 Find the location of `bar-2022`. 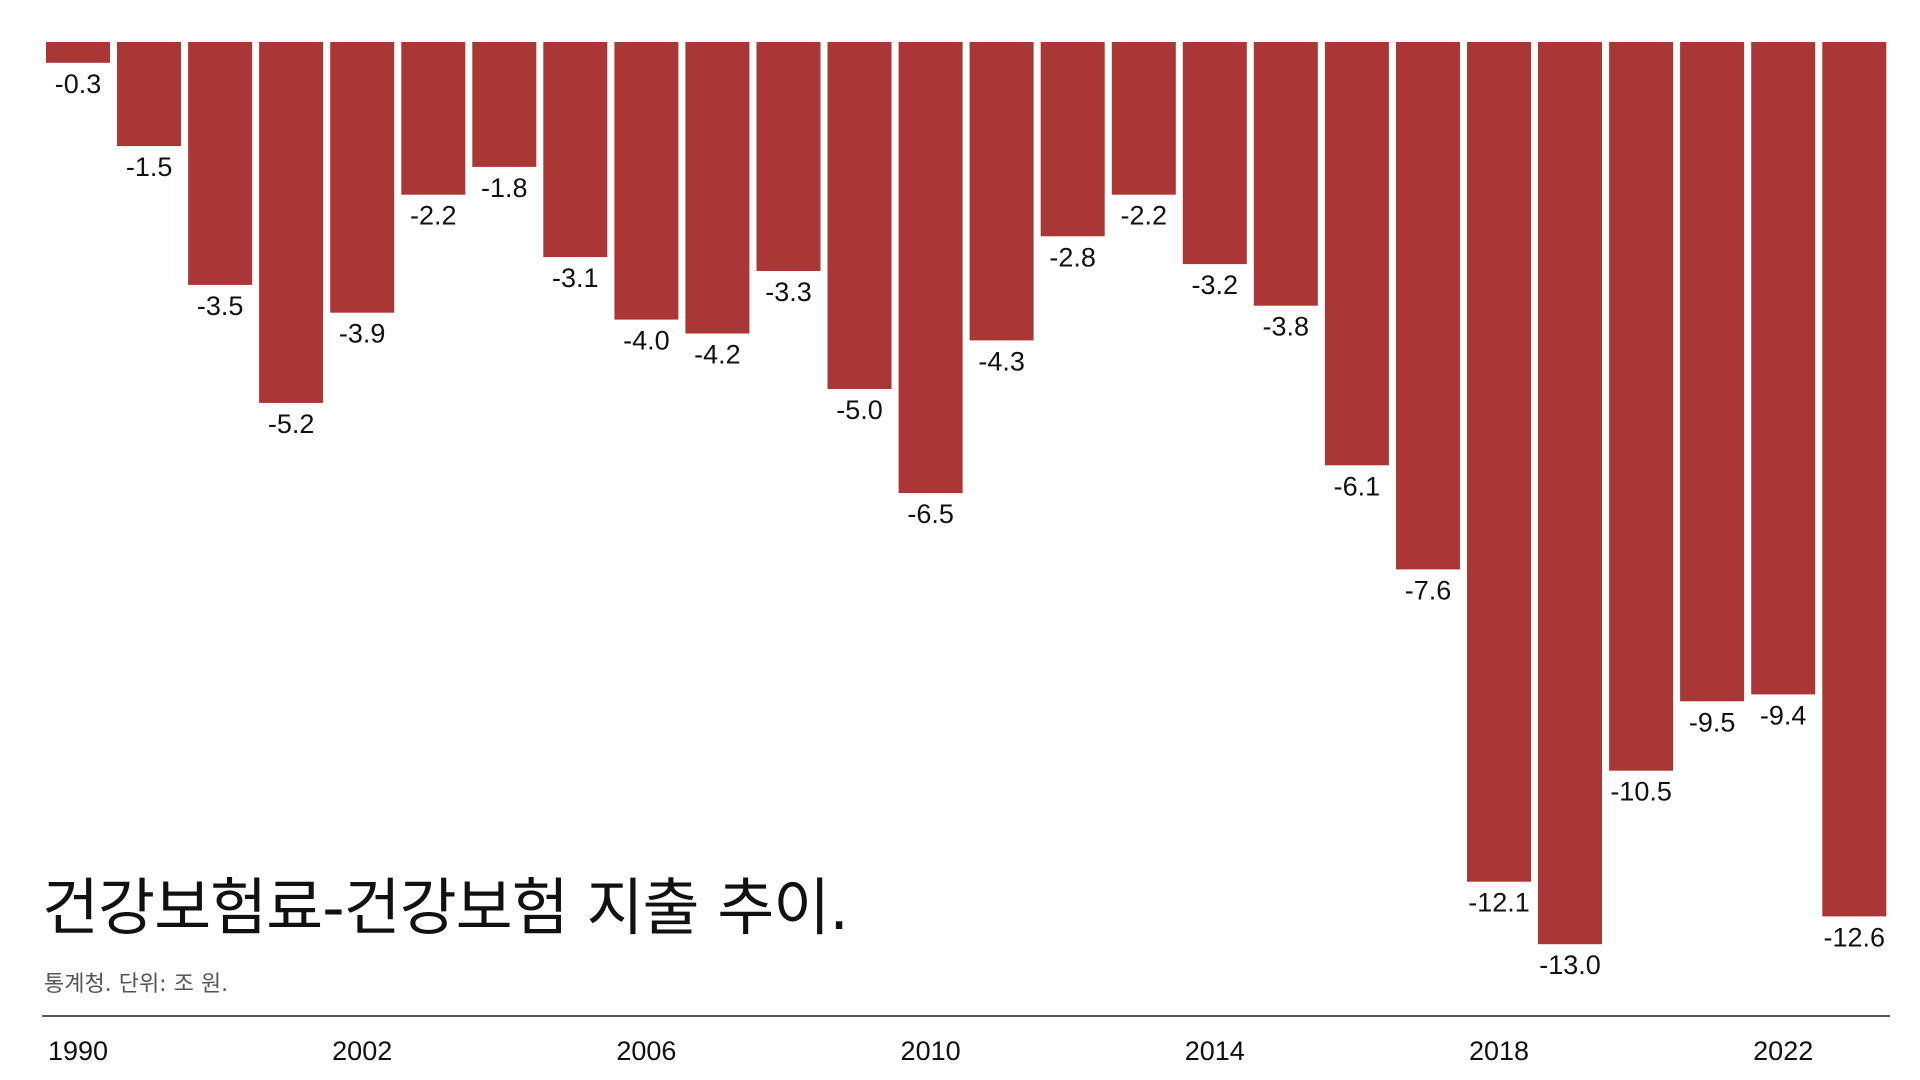

bar-2022 is located at coordinates (1783, 368).